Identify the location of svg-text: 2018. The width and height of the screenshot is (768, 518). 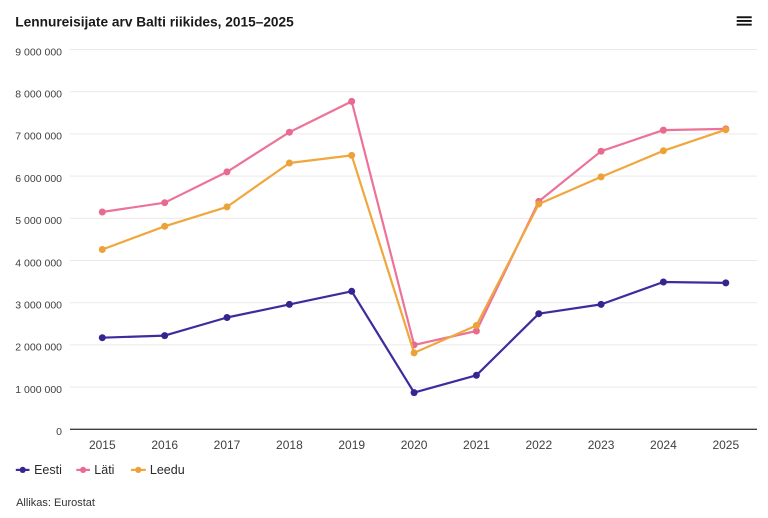
(289, 445).